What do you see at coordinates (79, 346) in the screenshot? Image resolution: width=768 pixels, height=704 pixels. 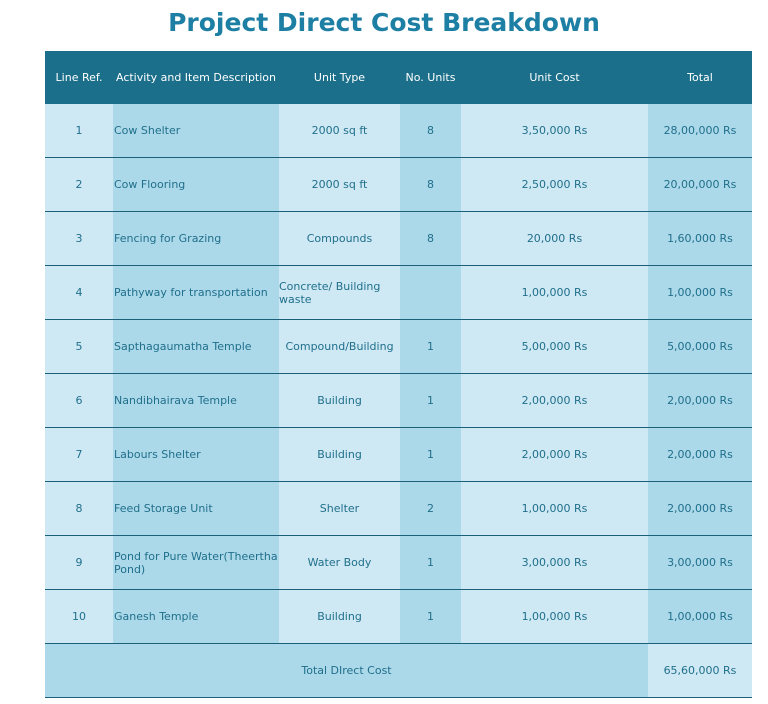 I see `table-cell: 5` at bounding box center [79, 346].